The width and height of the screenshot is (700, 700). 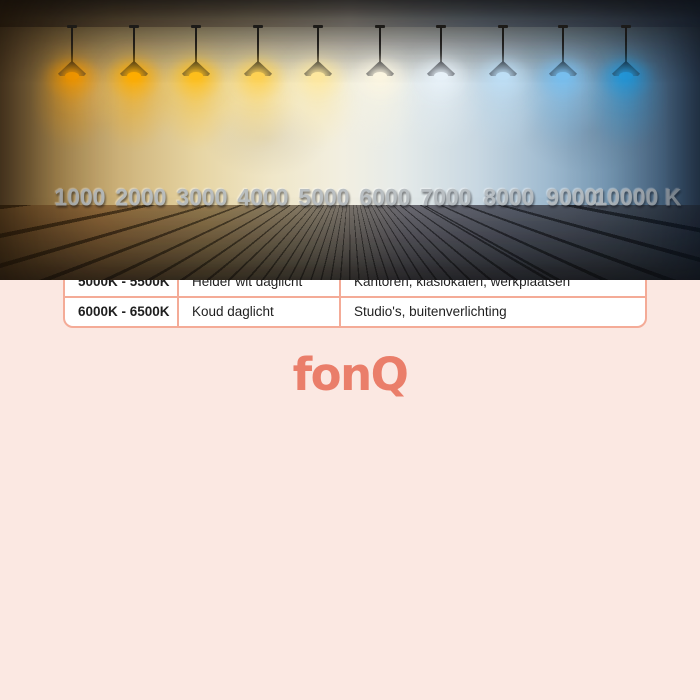 What do you see at coordinates (121, 311) in the screenshot?
I see `table-cell: 6000K - 6500K` at bounding box center [121, 311].